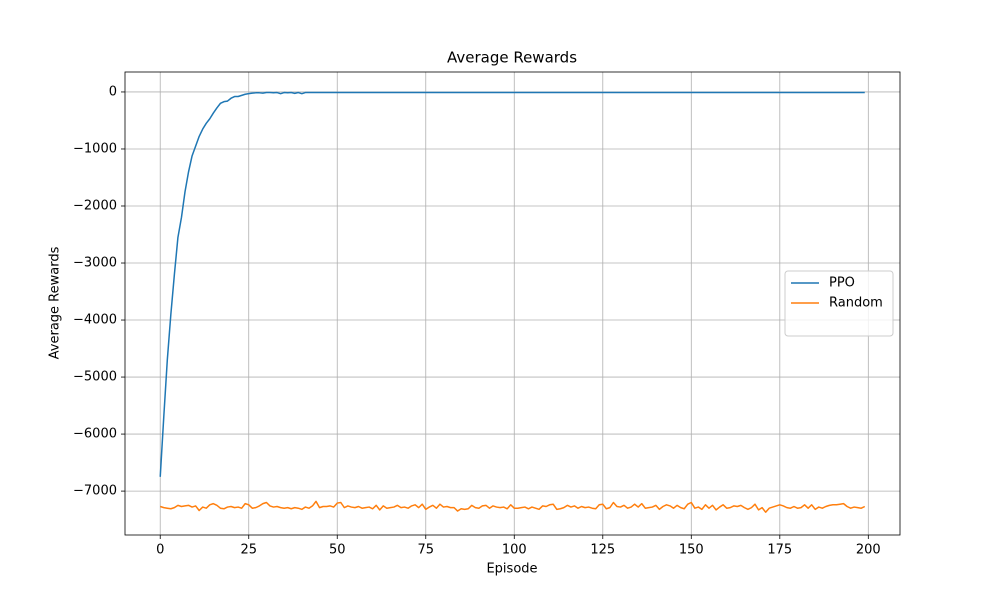  Describe the element at coordinates (514, 550) in the screenshot. I see `x-tick-label: 100` at that location.